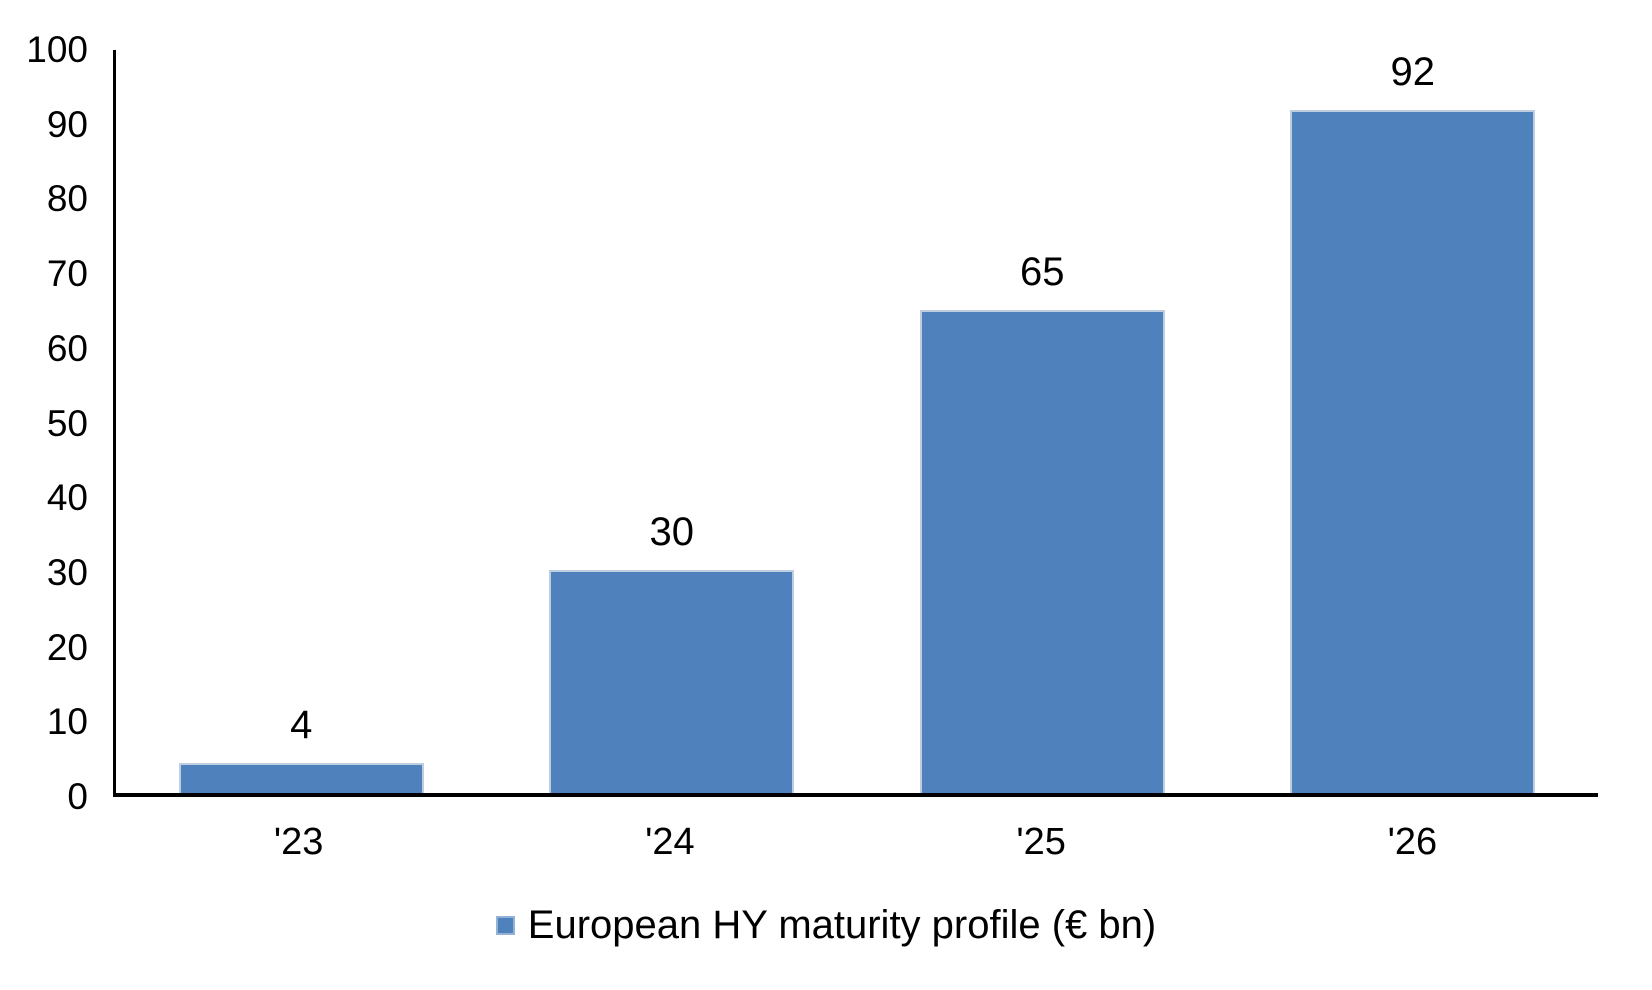 The width and height of the screenshot is (1652, 990). I want to click on x-axis-label: '25, so click(1041, 842).